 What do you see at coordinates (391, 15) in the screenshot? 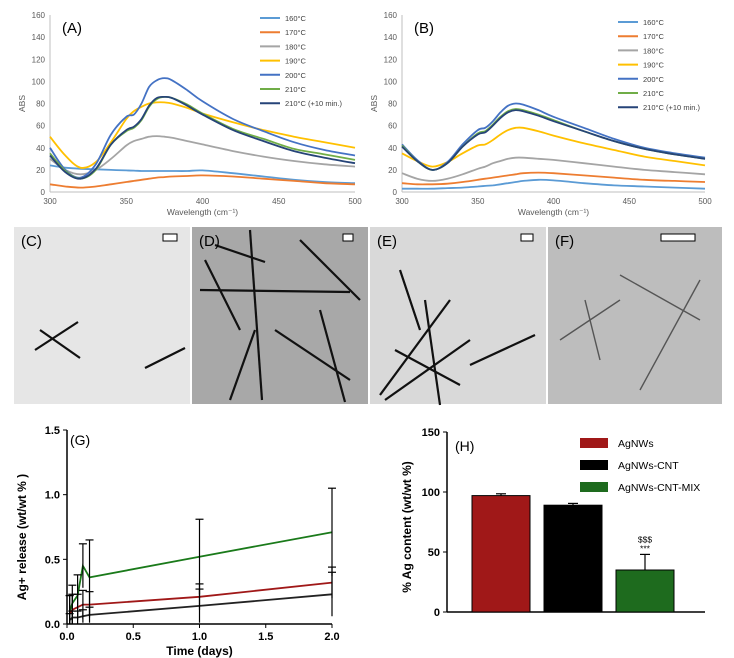
I see `y-tick-label: 160` at bounding box center [391, 15].